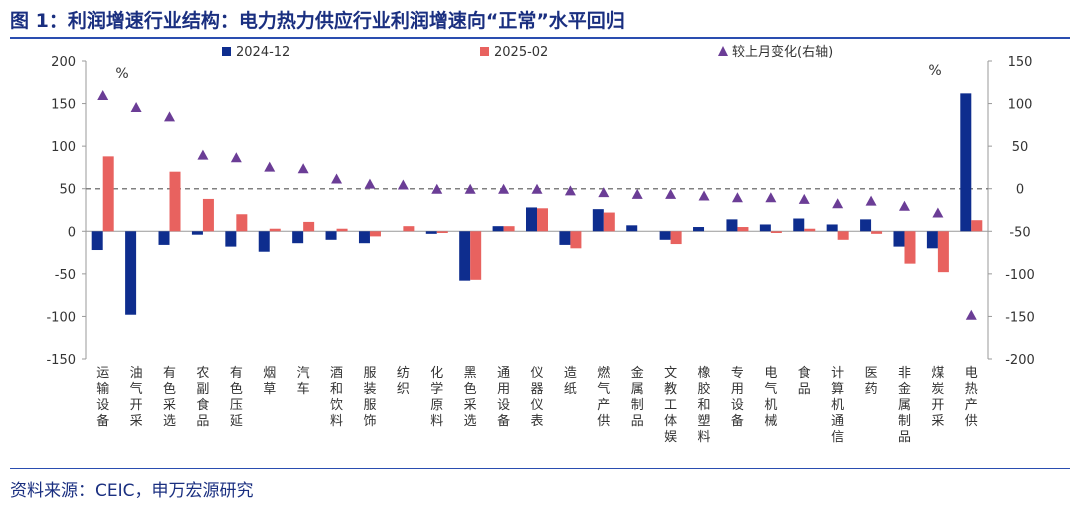 This screenshot has height=506, width=1080. Describe the element at coordinates (1020, 317) in the screenshot. I see `y-right-tick-label: -150` at that location.